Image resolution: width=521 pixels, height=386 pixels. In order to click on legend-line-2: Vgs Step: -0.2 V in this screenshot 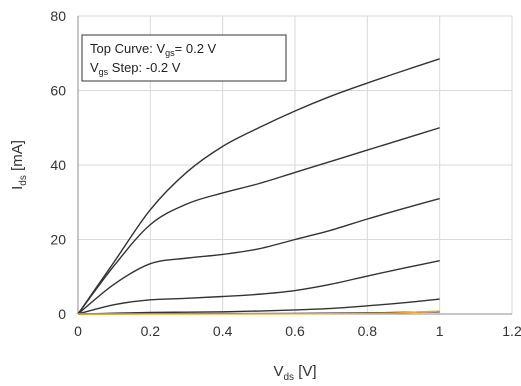, I will do `click(135, 68)`.